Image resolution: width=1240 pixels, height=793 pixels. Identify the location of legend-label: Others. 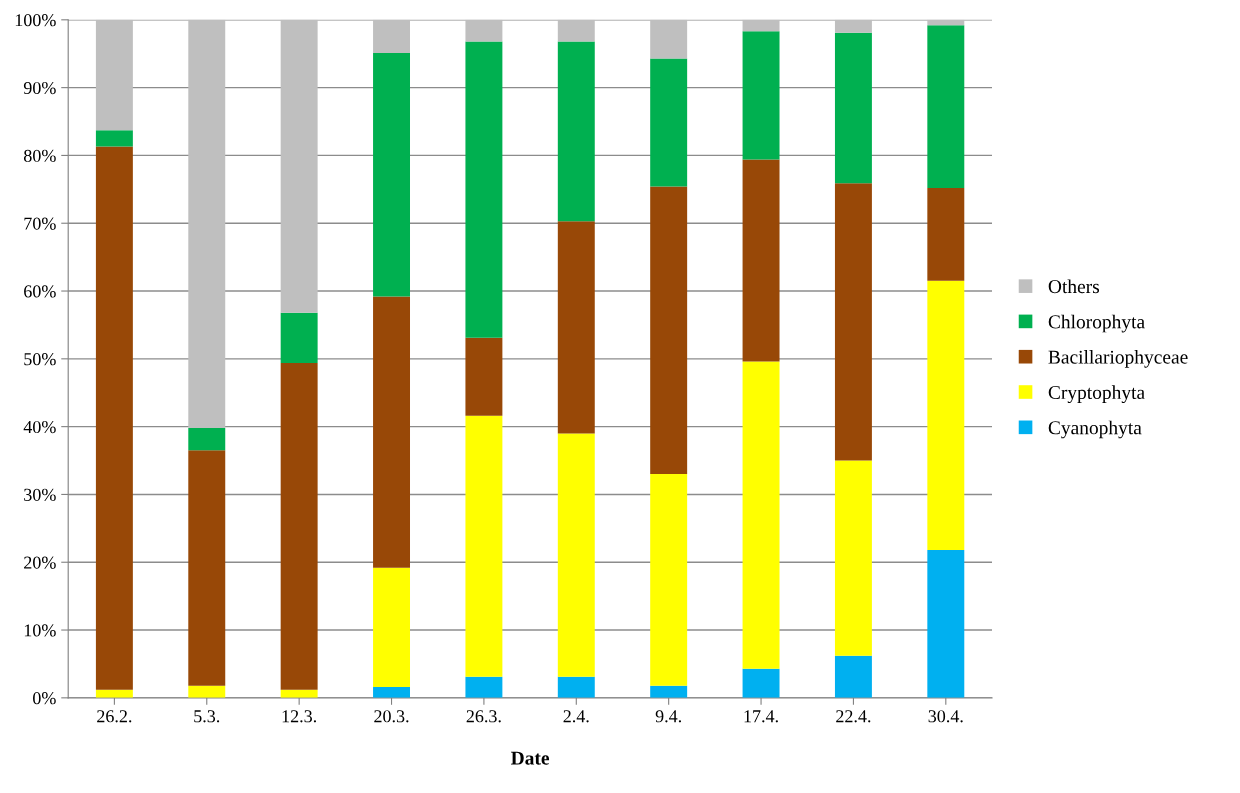
(1074, 286).